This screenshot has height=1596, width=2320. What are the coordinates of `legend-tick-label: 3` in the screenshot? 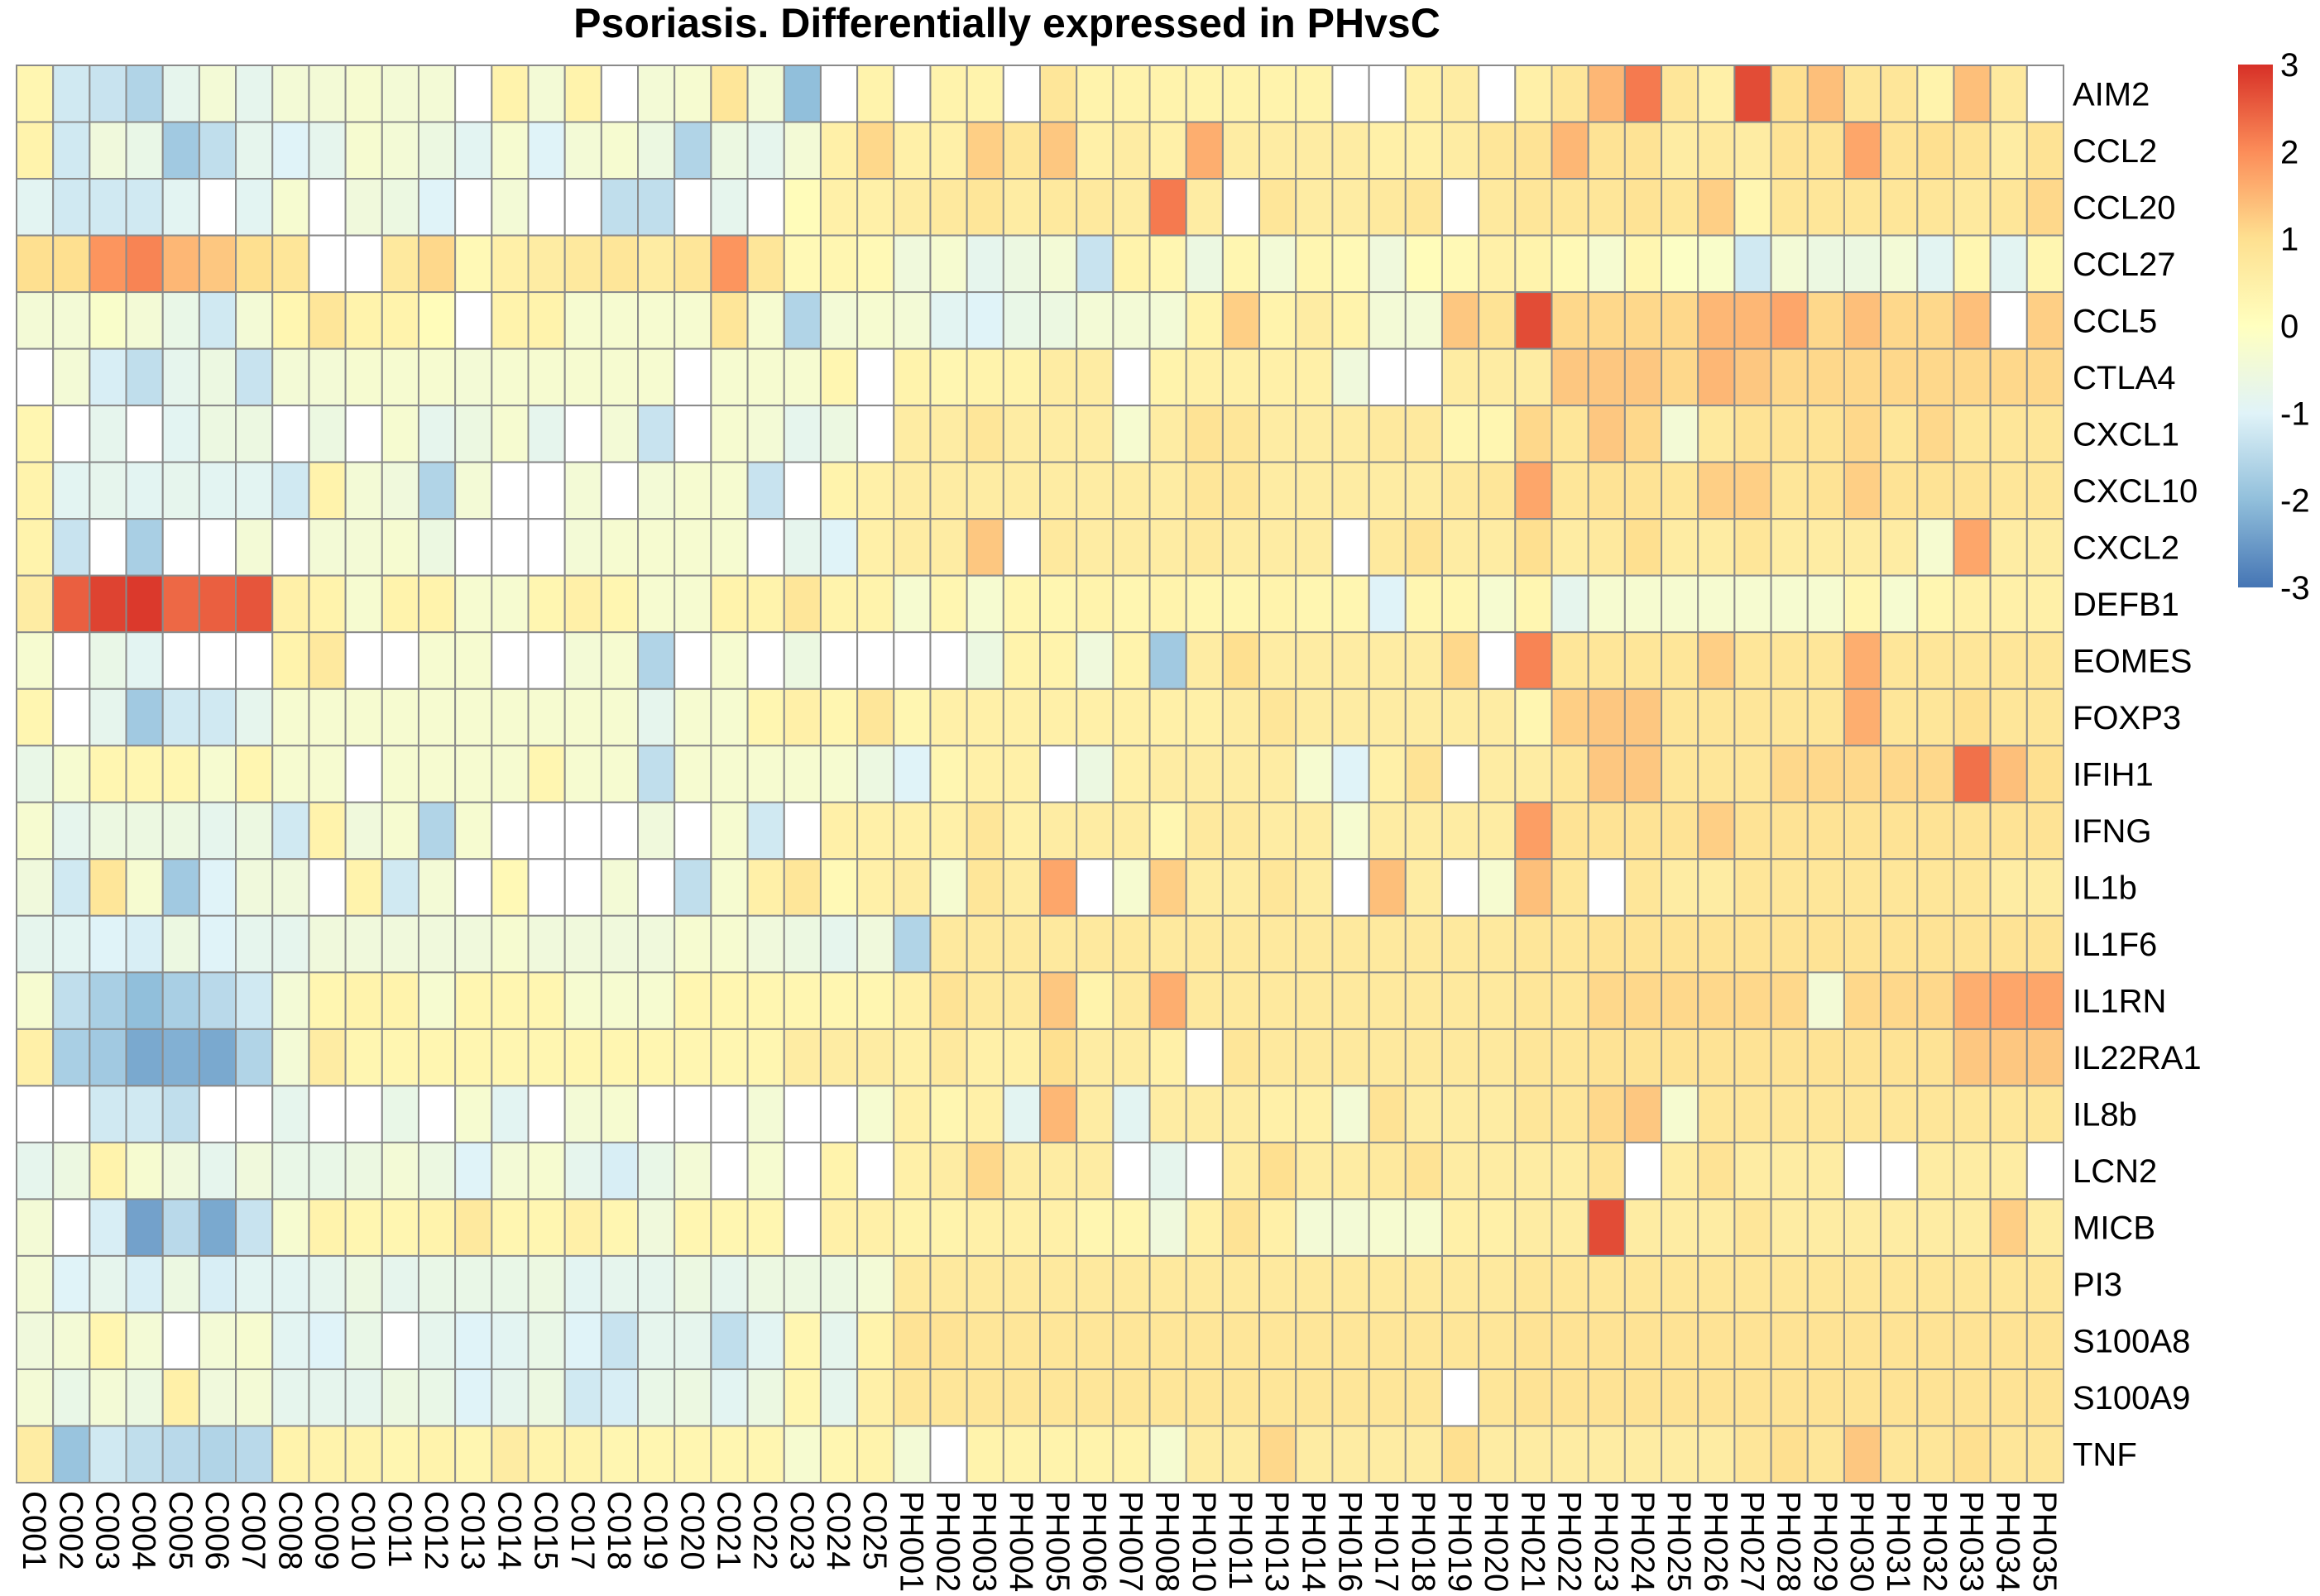 It's located at (2289, 65).